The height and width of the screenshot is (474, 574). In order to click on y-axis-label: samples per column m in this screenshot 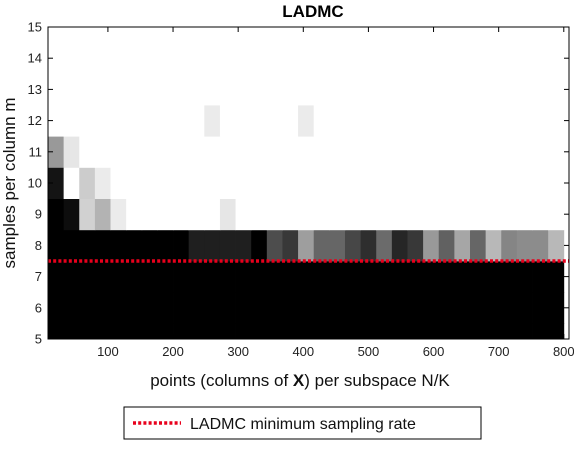, I will do `click(9, 182)`.